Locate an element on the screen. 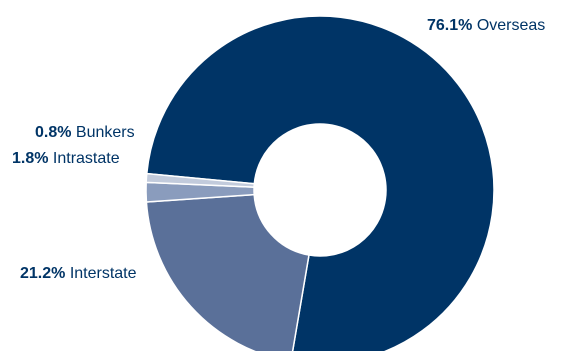  label-bunkers-name: Bunkers is located at coordinates (102, 132).